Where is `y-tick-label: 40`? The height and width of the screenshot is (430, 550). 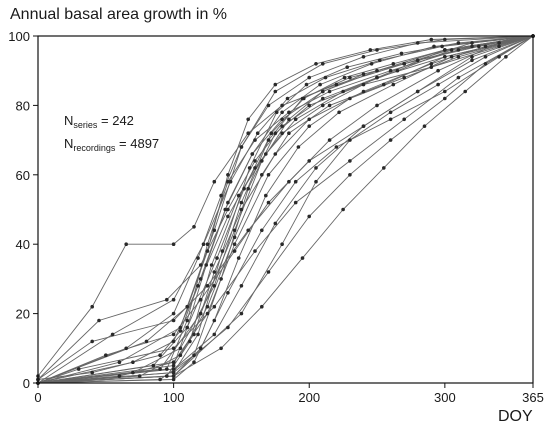 y-tick-label: 40 is located at coordinates (23, 244).